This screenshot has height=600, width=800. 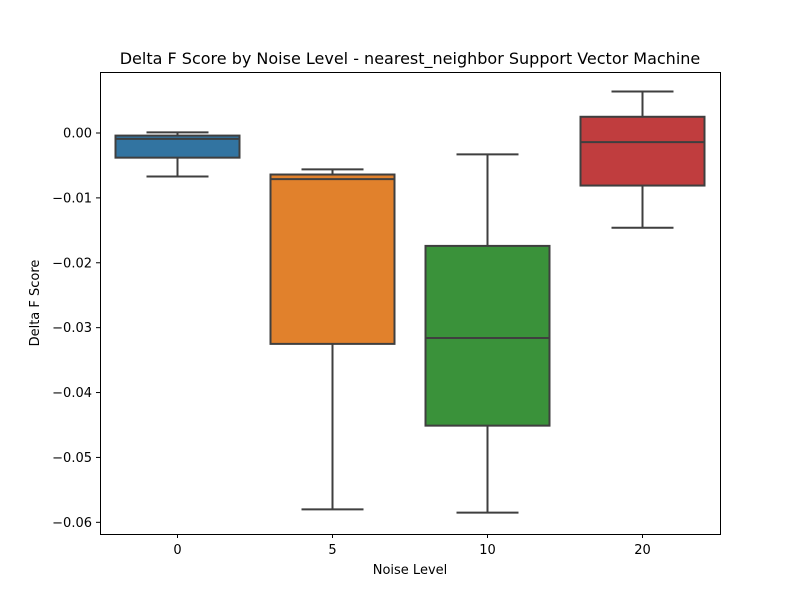 I want to click on x-tick-label: 10, so click(x=487, y=550).